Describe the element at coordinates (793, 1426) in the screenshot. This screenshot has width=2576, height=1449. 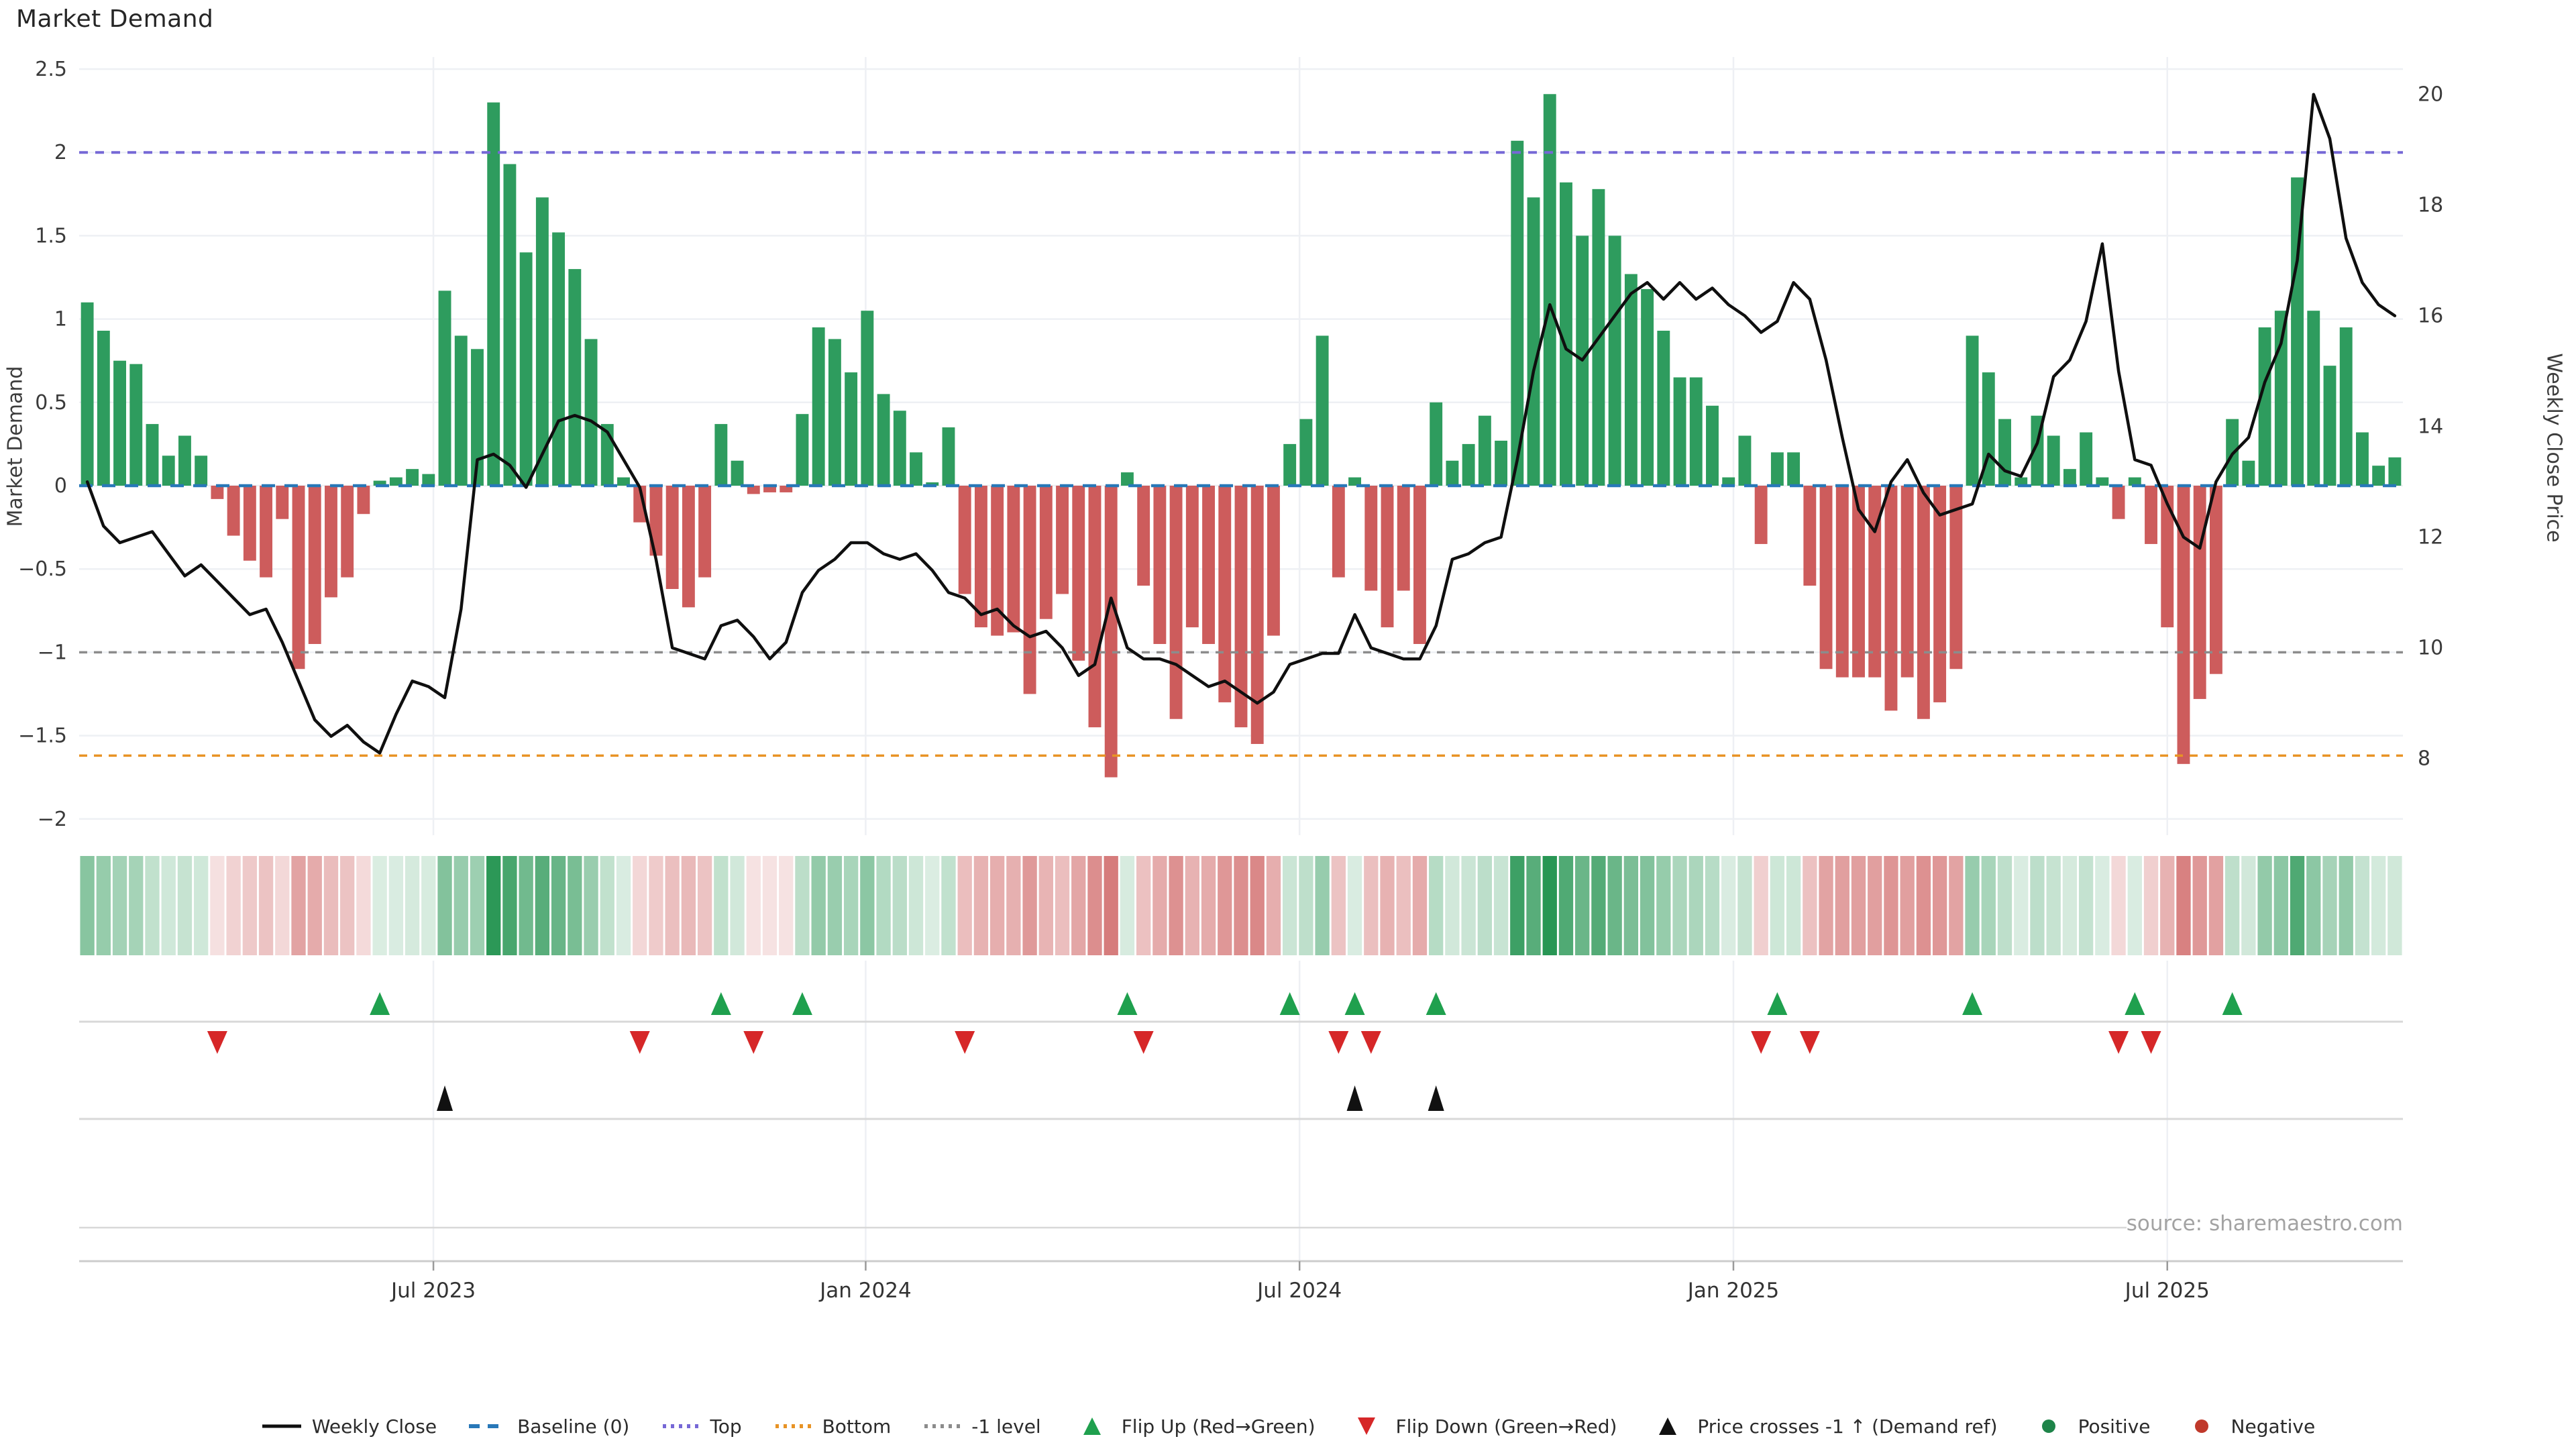
I see `legend-dots-icon` at that location.